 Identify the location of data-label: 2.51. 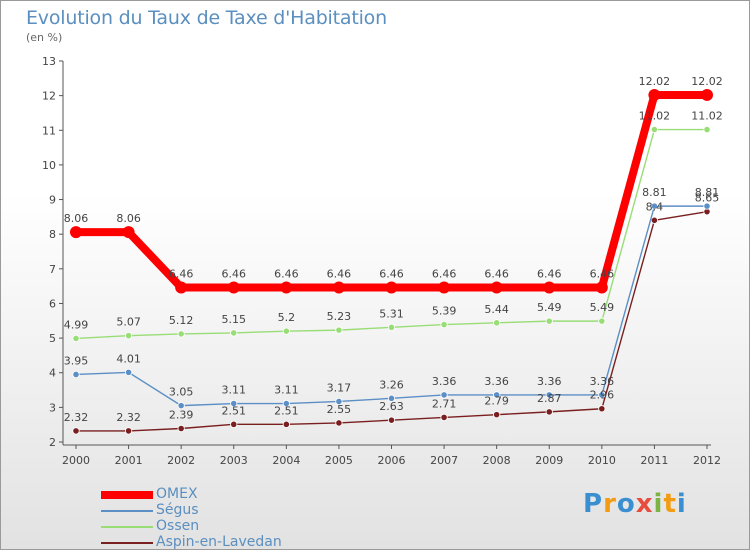
(286, 410).